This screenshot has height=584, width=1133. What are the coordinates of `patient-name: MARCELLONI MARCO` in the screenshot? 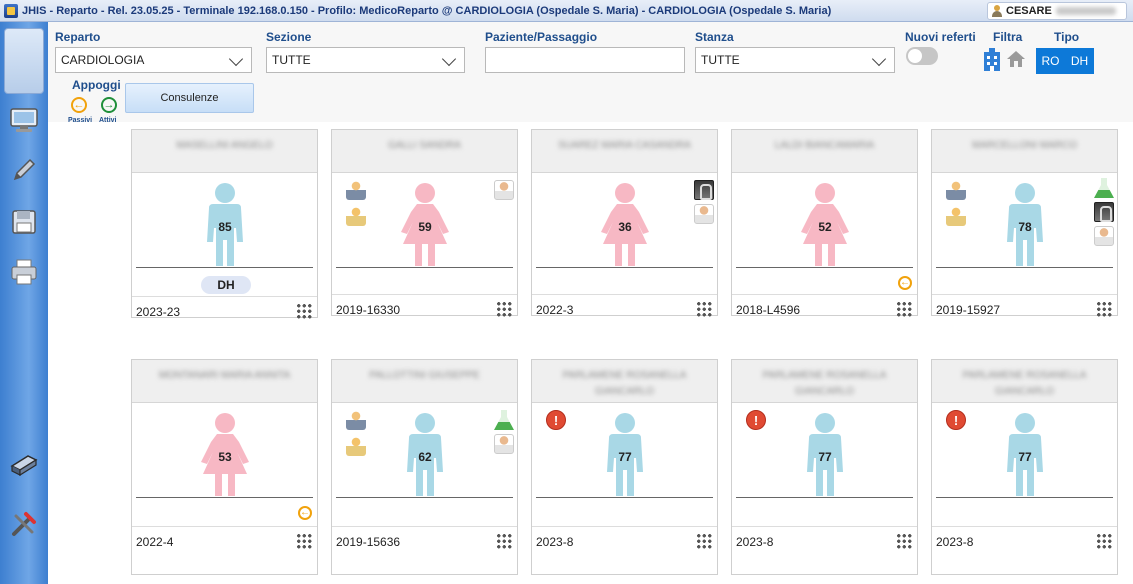 It's located at (1024, 145).